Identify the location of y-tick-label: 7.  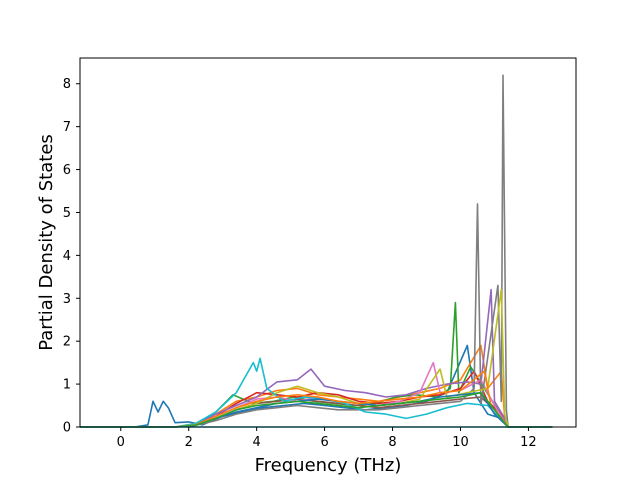
(67, 127).